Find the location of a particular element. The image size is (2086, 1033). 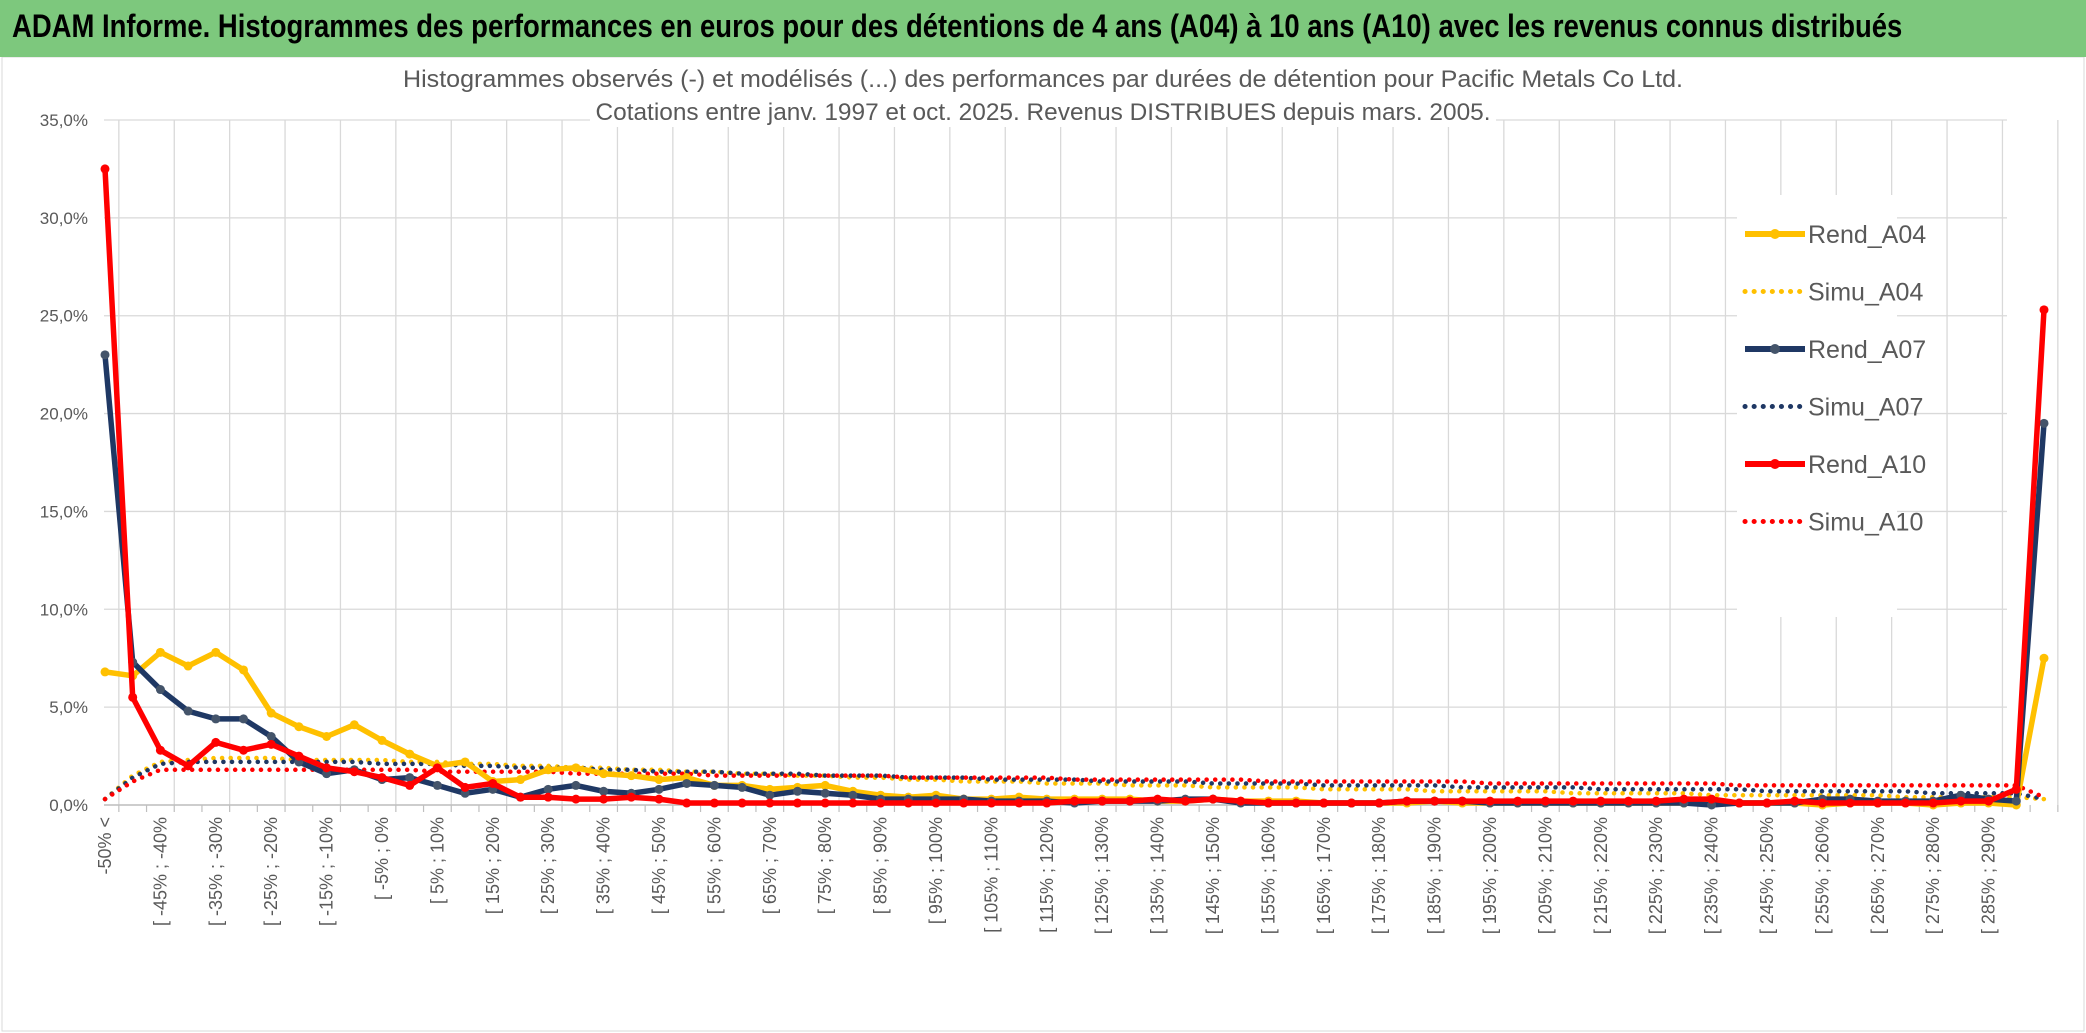

y-tick-label: 15,0% is located at coordinates (64, 511).